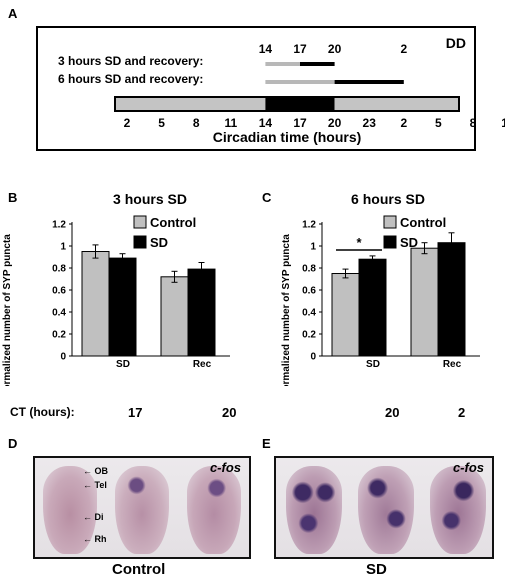 Image resolution: width=505 pixels, height=579 pixels. I want to click on condition-label: DD, so click(456, 43).